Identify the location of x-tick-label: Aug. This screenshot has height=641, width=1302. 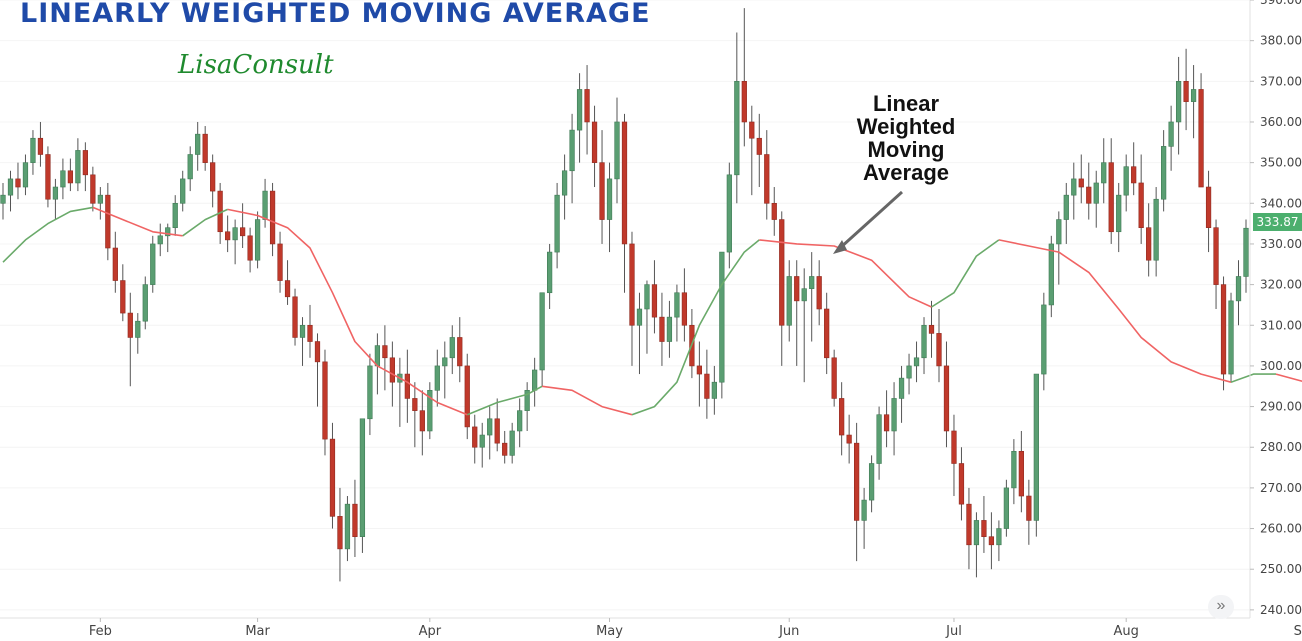
(1125, 631).